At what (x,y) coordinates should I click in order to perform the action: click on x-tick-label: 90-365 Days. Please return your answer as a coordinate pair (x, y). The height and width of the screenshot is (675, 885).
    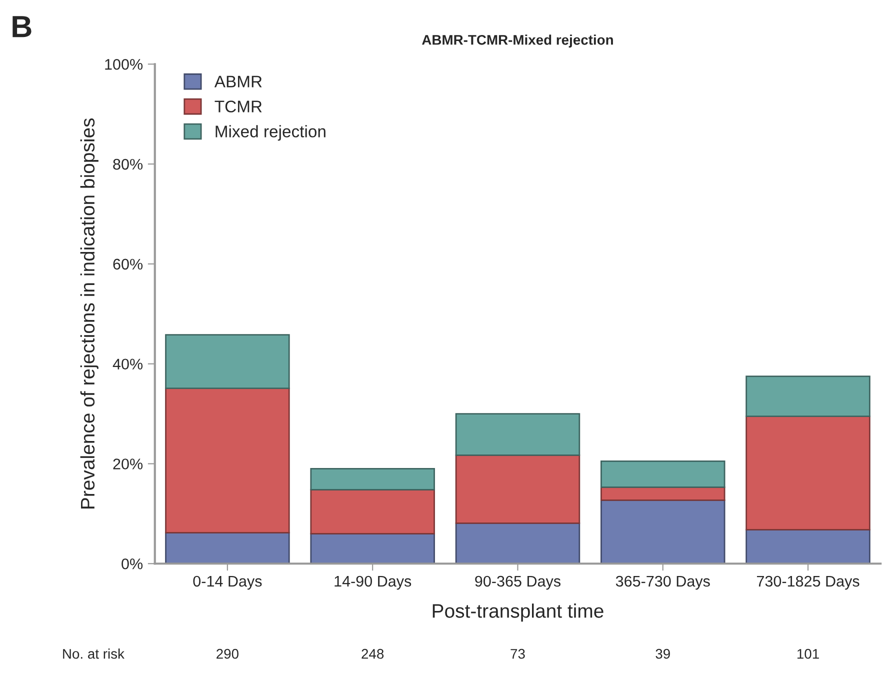
    Looking at the image, I should click on (517, 583).